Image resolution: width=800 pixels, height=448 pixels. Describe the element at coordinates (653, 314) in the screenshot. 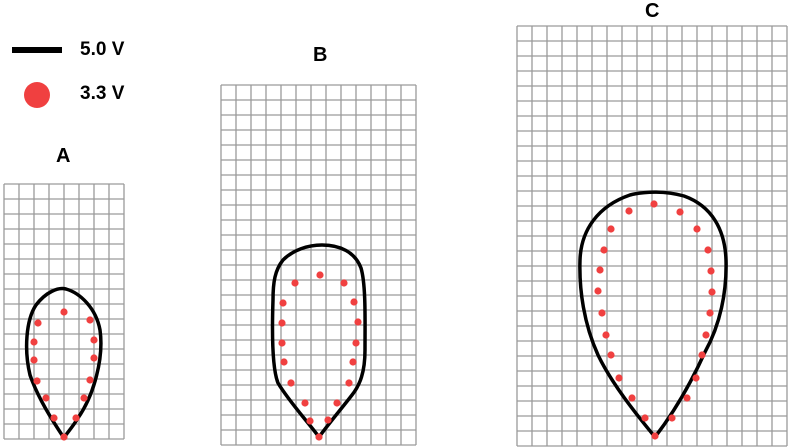

I see `contour-5v-c` at that location.